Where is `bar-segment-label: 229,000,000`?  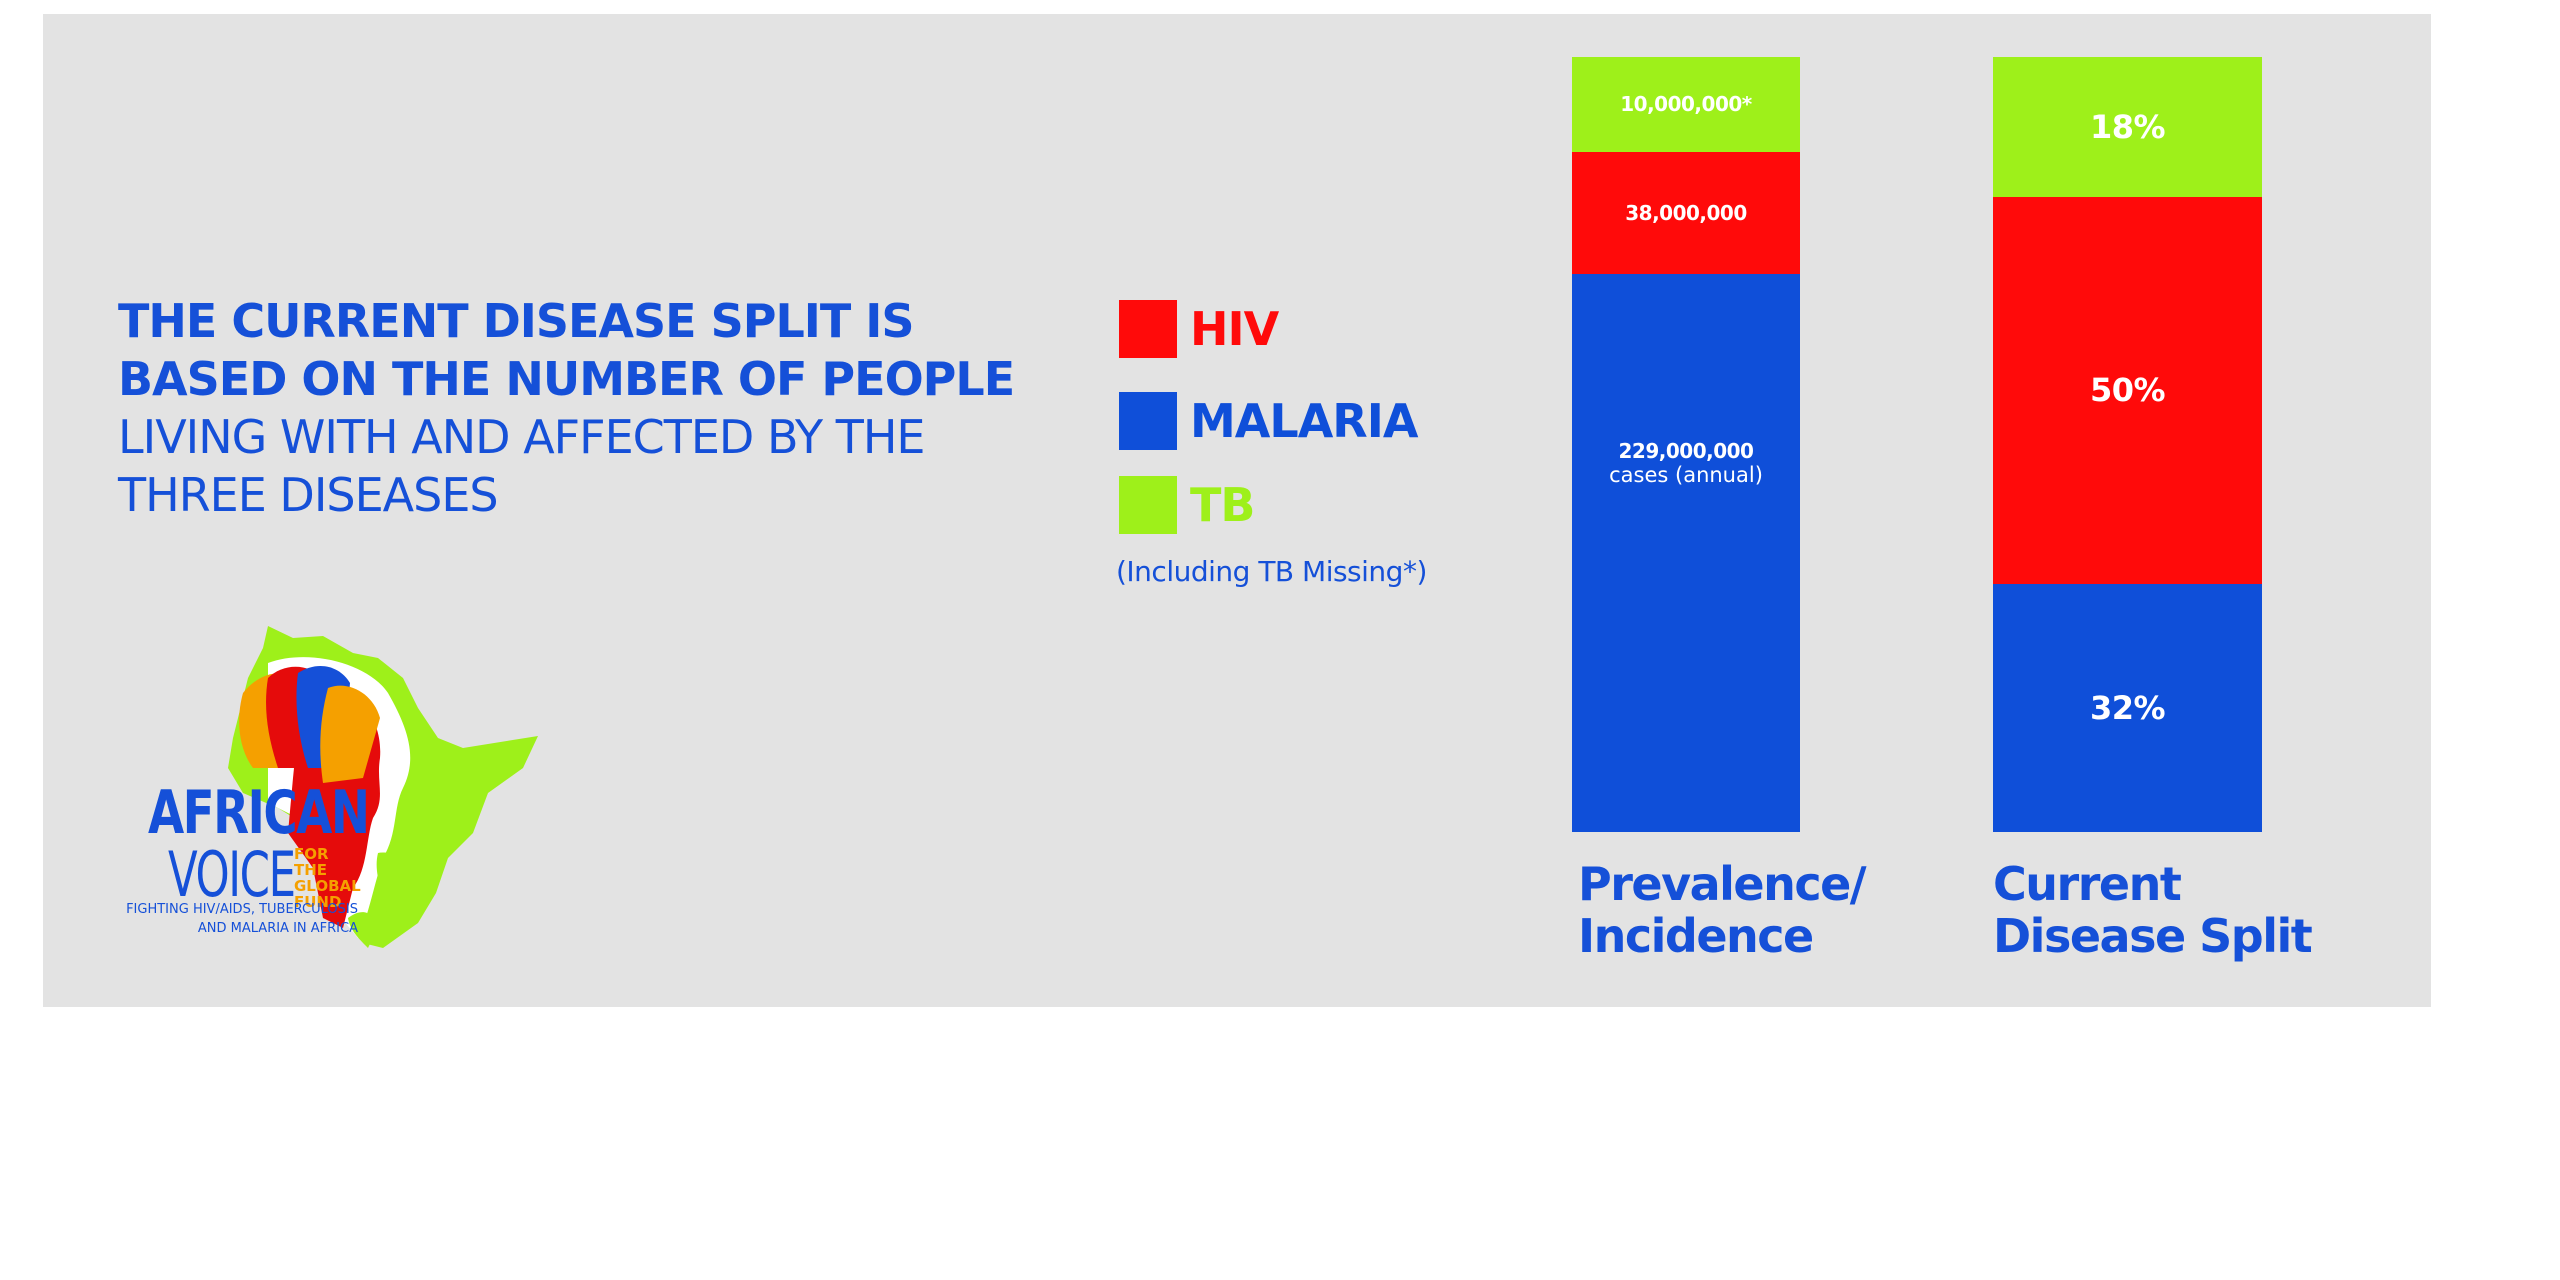
bar-segment-label: 229,000,000 is located at coordinates (1686, 450).